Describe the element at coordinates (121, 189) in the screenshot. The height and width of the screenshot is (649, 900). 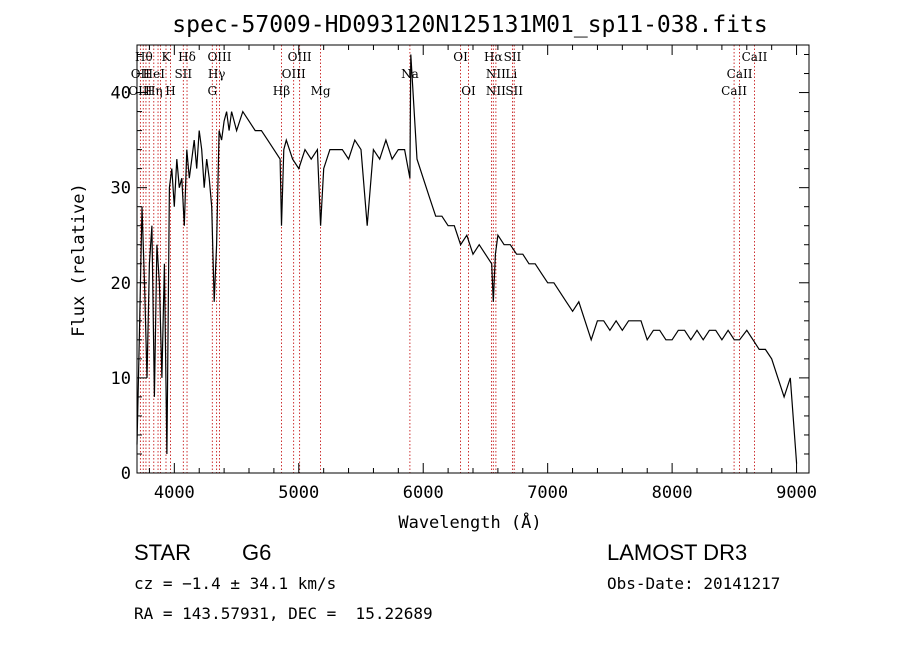
I see `y-tick-label: 30` at that location.